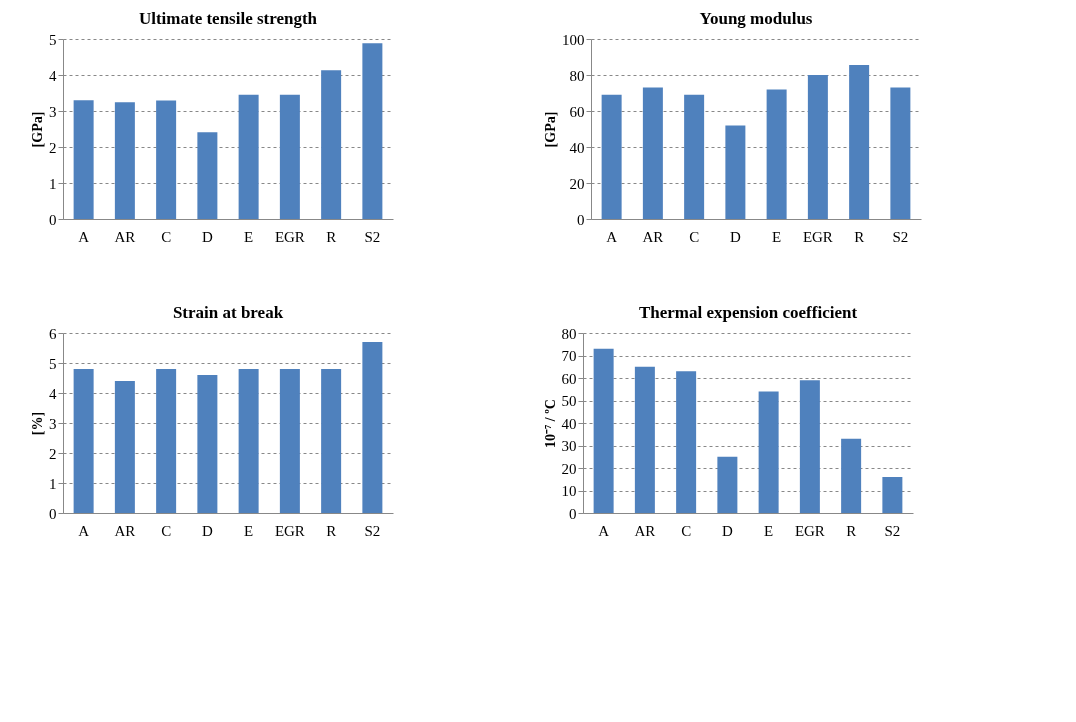  Describe the element at coordinates (748, 312) in the screenshot. I see `chart-title: Thermal expension coefficient` at that location.